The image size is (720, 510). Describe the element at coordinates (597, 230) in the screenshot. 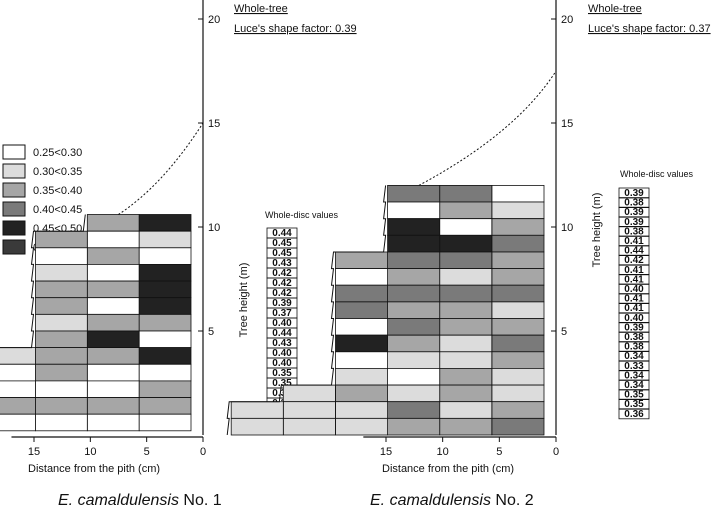

I see `y-axis-label: Tree height (m)` at that location.